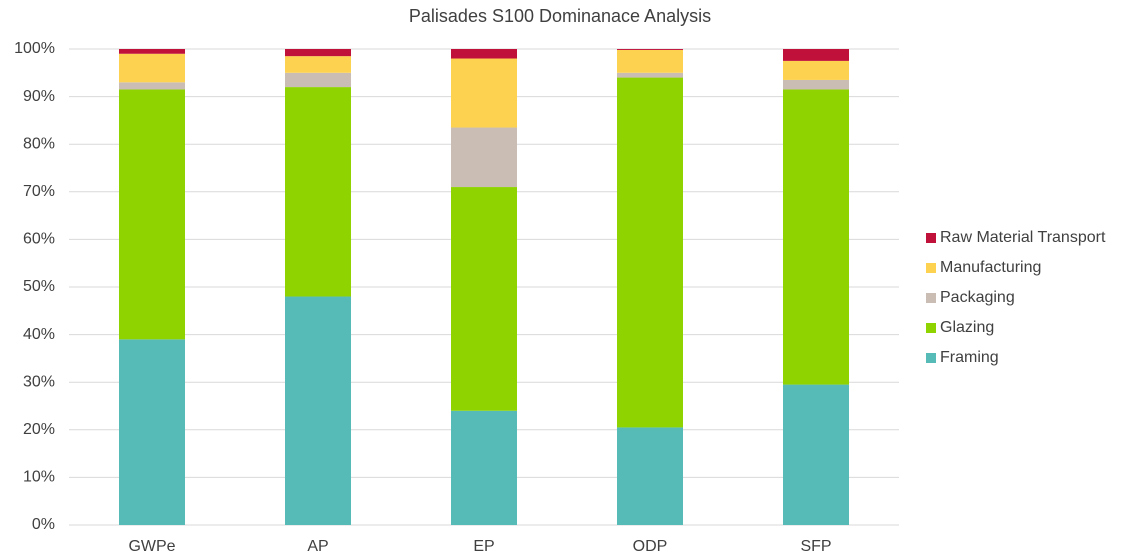 The image size is (1129, 558). Describe the element at coordinates (815, 546) in the screenshot. I see `x-tick-label: SFP` at that location.